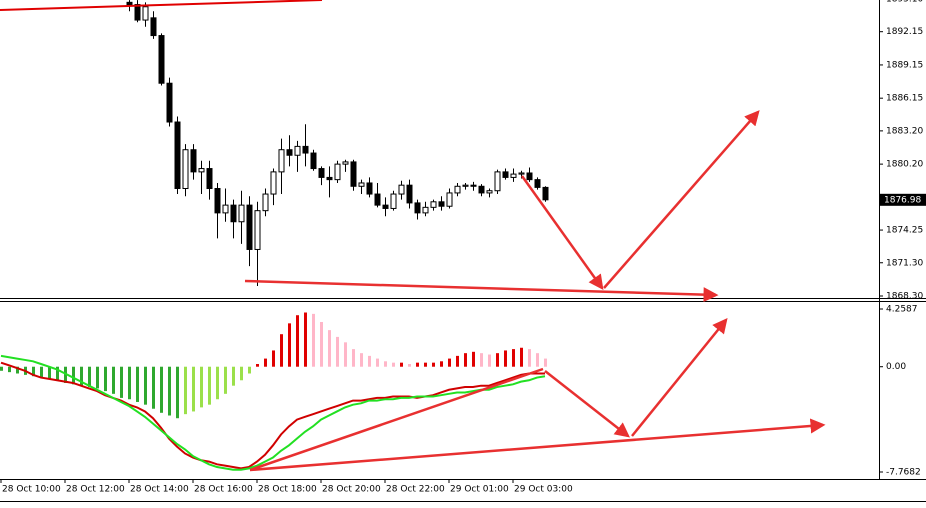  What do you see at coordinates (95, 490) in the screenshot?
I see `x-tick-label: 28 Oct 12:00` at bounding box center [95, 490].